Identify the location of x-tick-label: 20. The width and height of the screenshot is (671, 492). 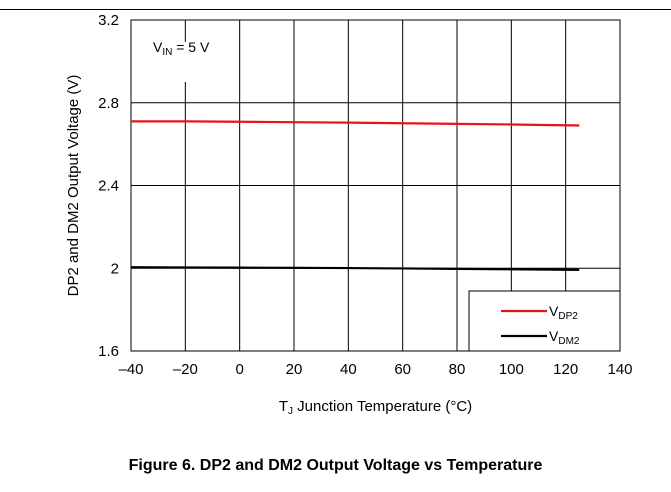
(294, 369).